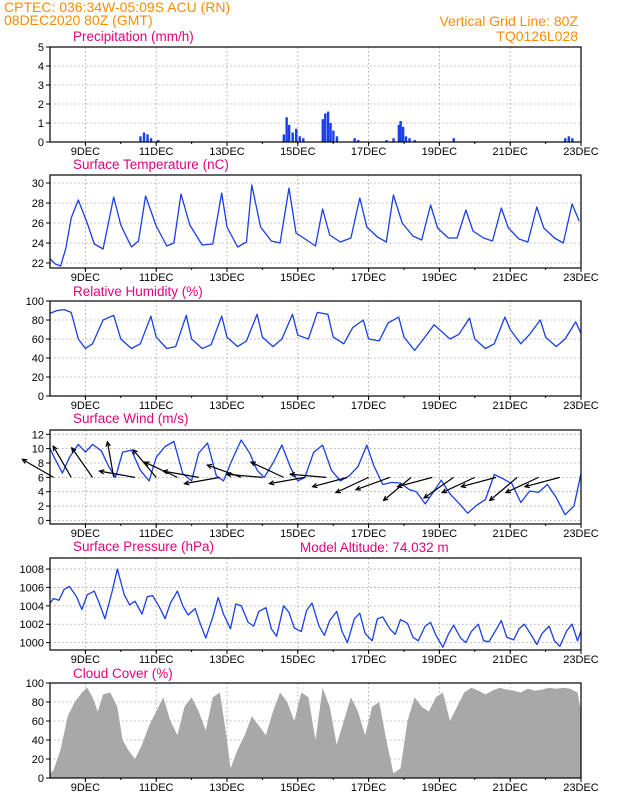 The height and width of the screenshot is (800, 618). What do you see at coordinates (369, 152) in the screenshot?
I see `precip-xtick-label: 17DEC` at bounding box center [369, 152].